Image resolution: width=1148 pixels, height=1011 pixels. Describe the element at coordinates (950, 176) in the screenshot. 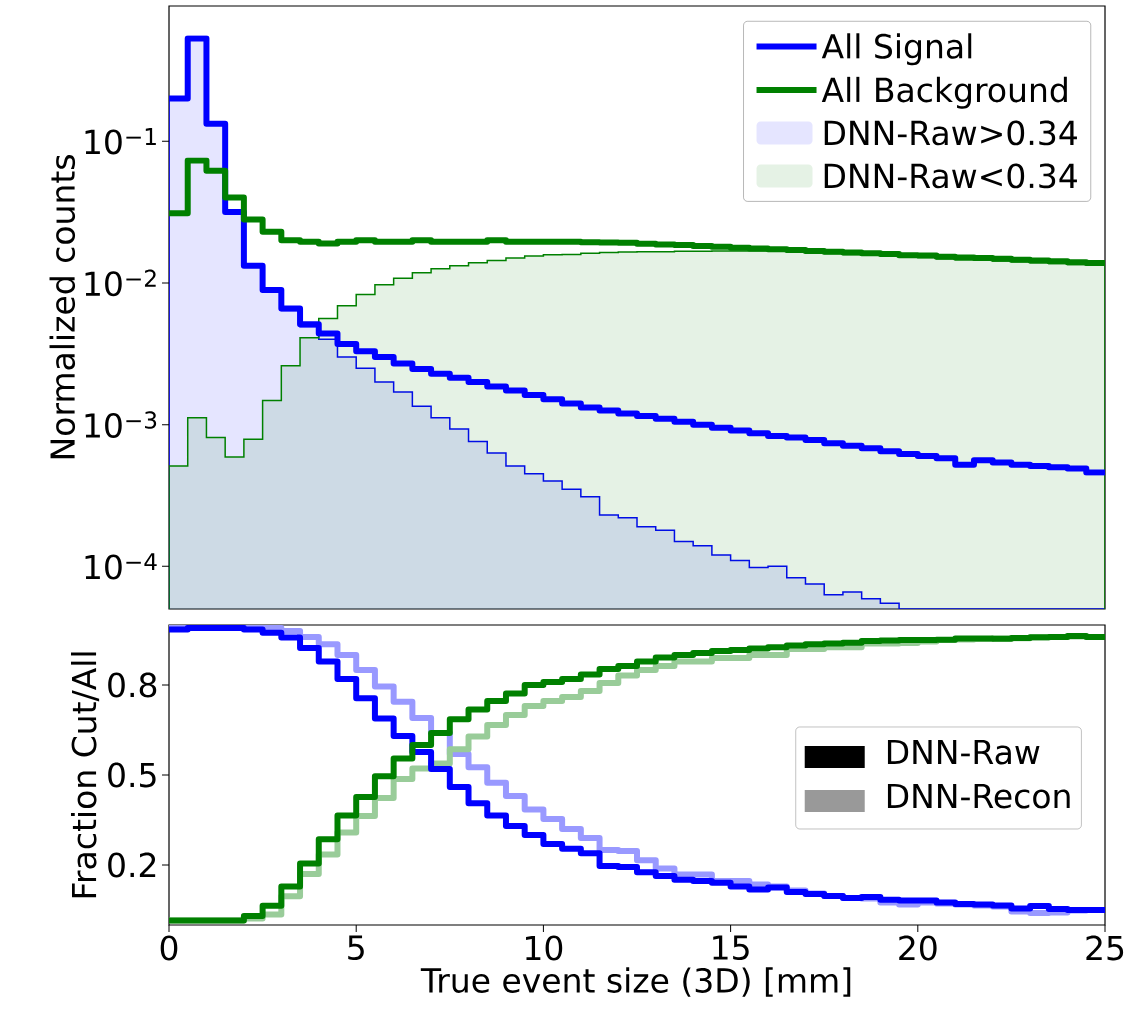

I see `legend-label: DNN-Raw<0.34` at that location.